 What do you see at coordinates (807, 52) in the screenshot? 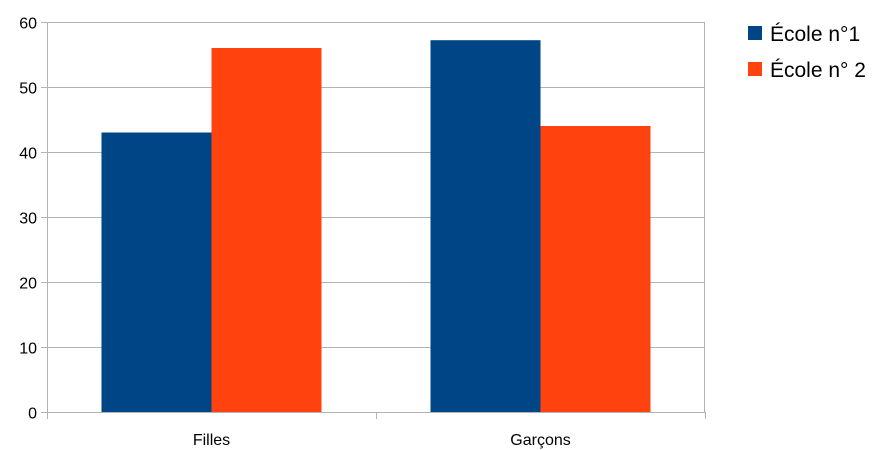
I see `legend: École n°1 École n° 2` at bounding box center [807, 52].